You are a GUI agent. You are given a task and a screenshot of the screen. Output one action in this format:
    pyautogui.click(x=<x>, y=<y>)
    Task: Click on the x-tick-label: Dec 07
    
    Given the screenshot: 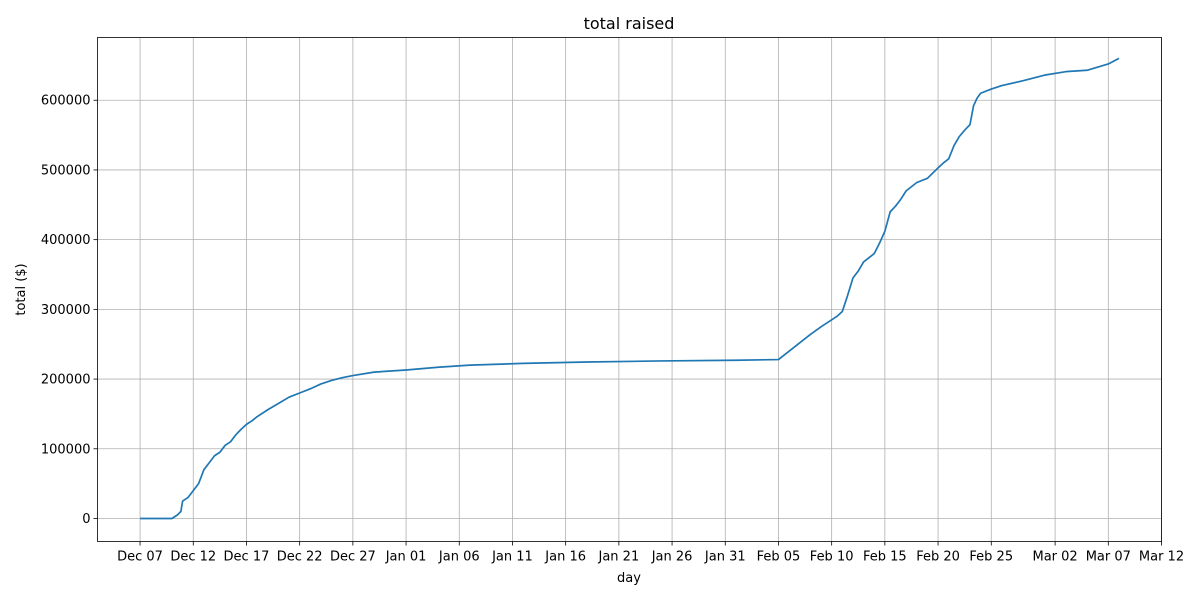 What is the action you would take?
    pyautogui.click(x=140, y=557)
    